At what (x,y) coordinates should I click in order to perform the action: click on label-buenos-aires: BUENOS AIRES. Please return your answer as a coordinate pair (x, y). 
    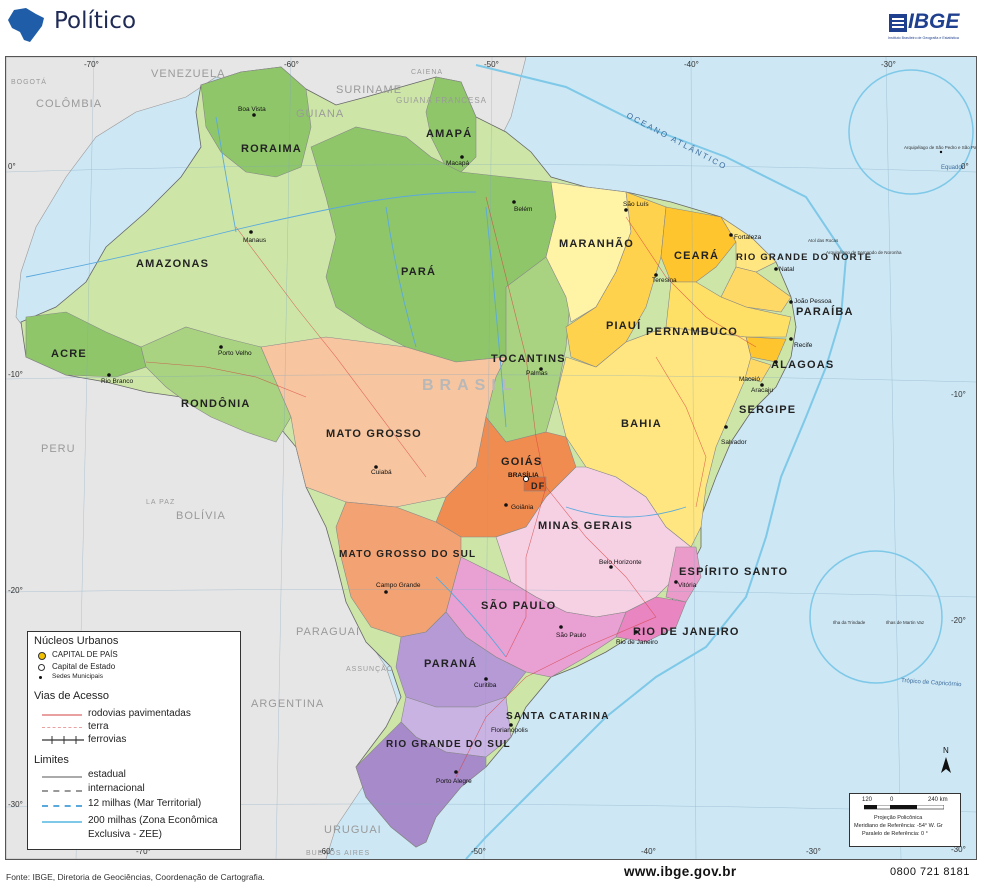
    Looking at the image, I should click on (338, 853).